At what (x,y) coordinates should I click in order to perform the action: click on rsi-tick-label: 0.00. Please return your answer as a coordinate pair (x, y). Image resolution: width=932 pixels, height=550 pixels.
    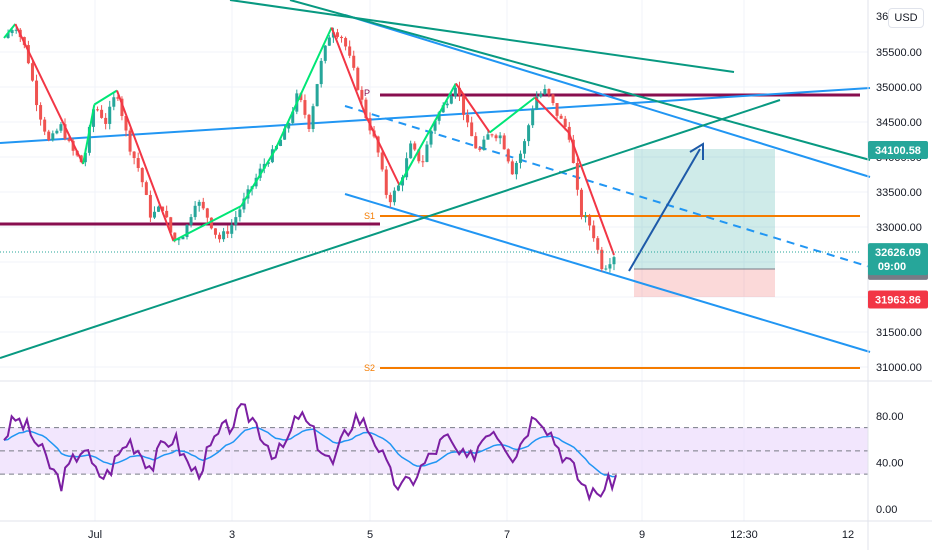
    Looking at the image, I should click on (886, 510).